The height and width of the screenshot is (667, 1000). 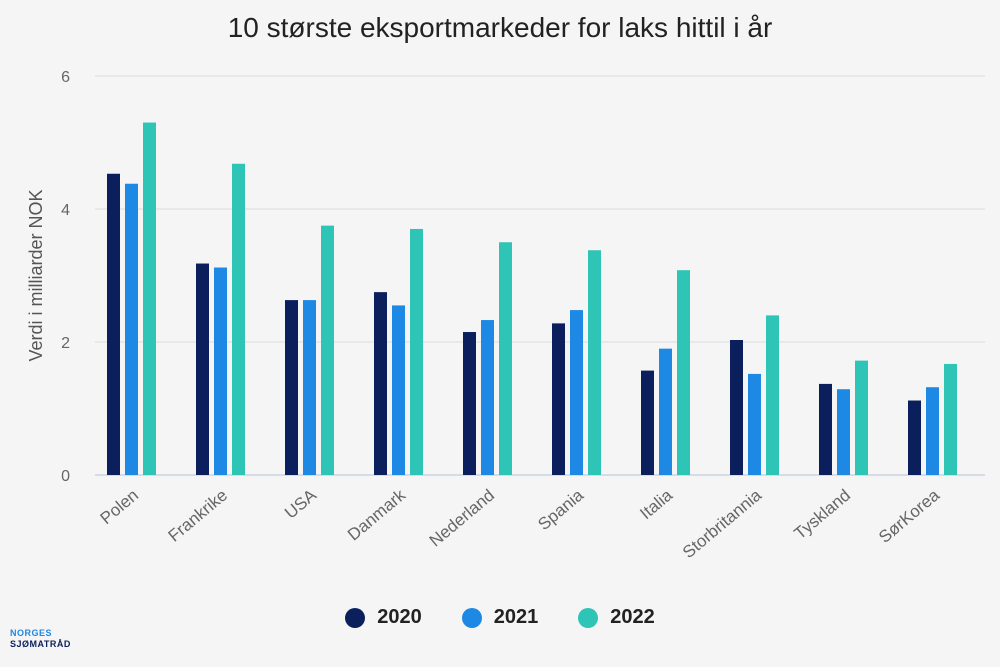 I want to click on x-tick-label: SørKorea, so click(x=909, y=516).